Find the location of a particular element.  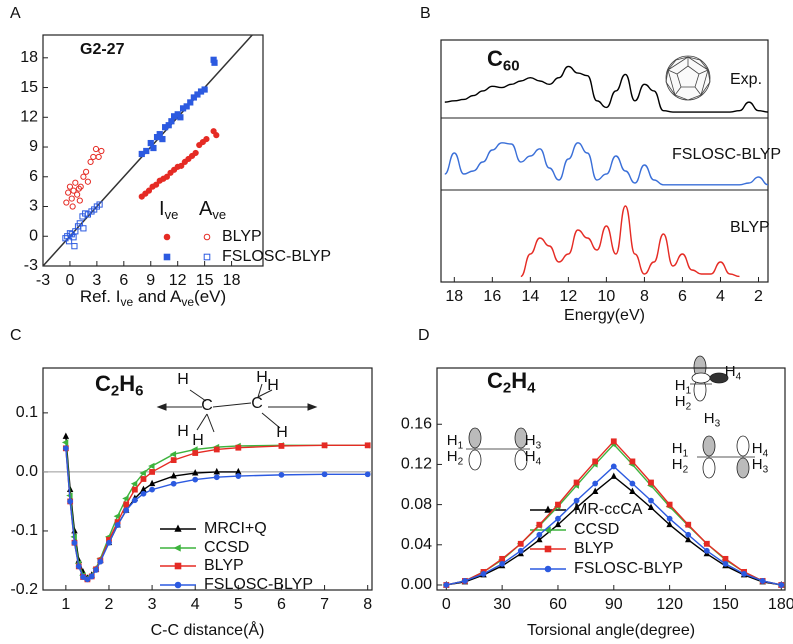

atom-label: H3 is located at coordinates (712, 419).